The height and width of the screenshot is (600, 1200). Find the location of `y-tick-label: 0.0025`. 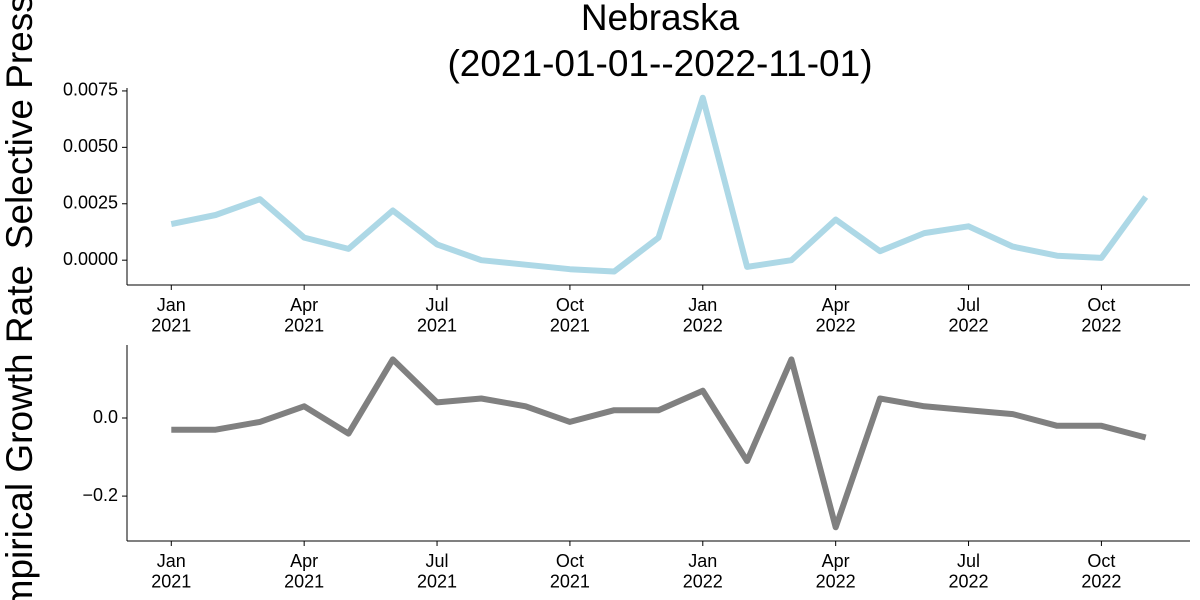

y-tick-label: 0.0025 is located at coordinates (90, 203).